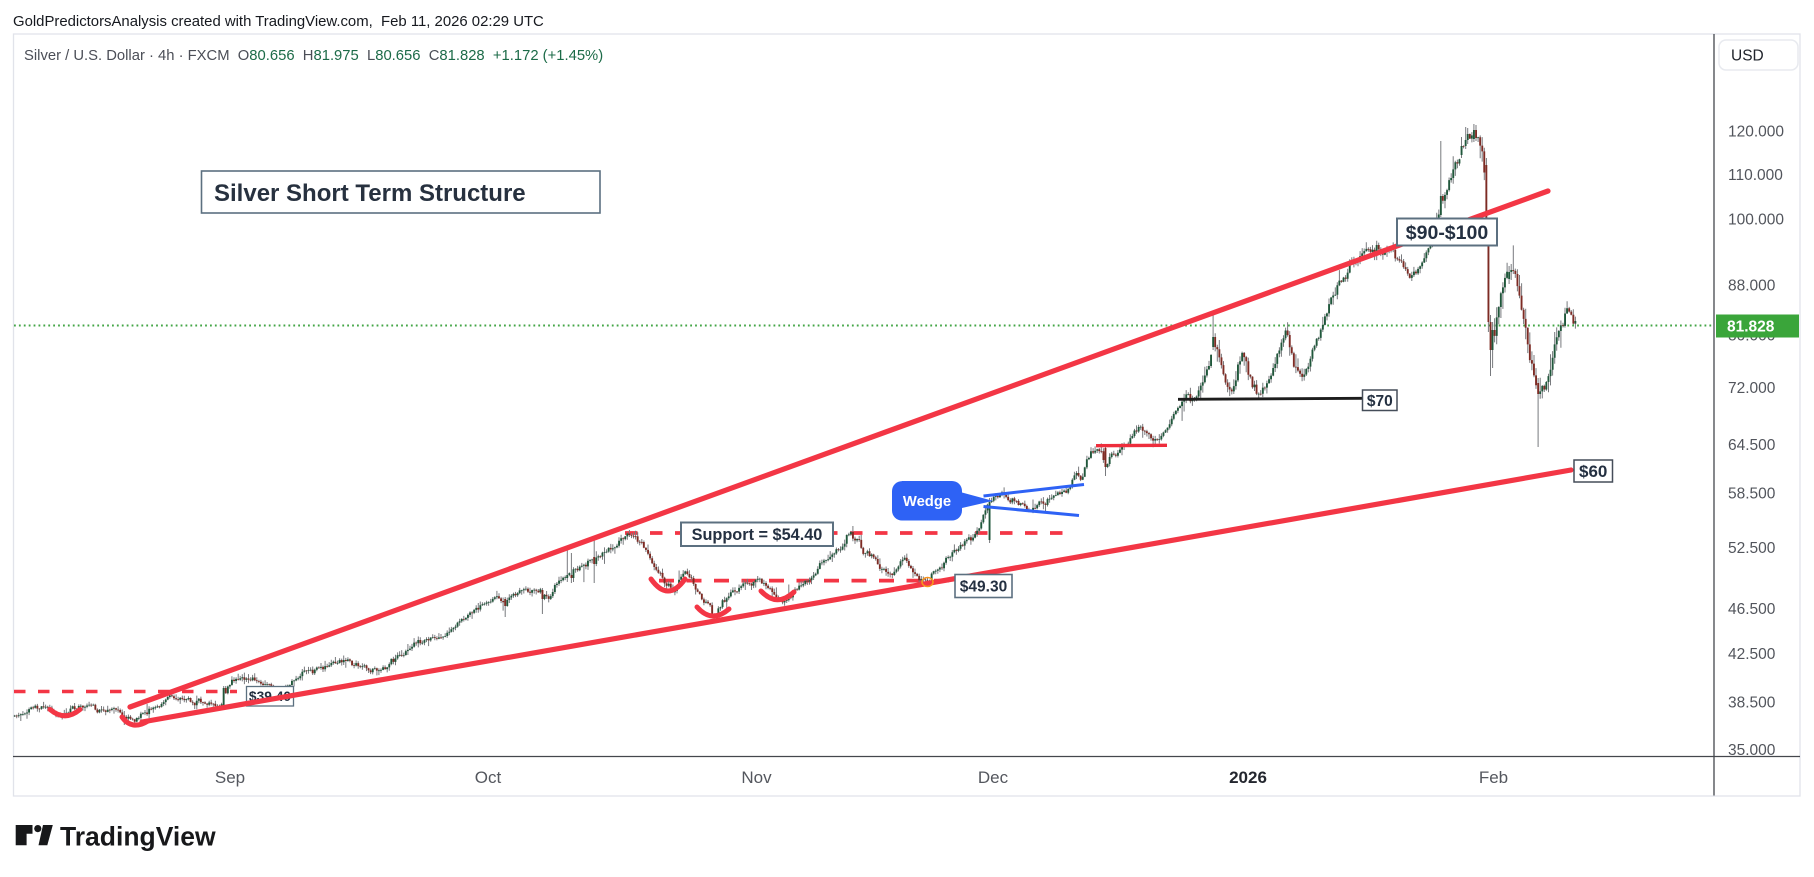  I want to click on svg-text: 81.828, so click(1751, 327).